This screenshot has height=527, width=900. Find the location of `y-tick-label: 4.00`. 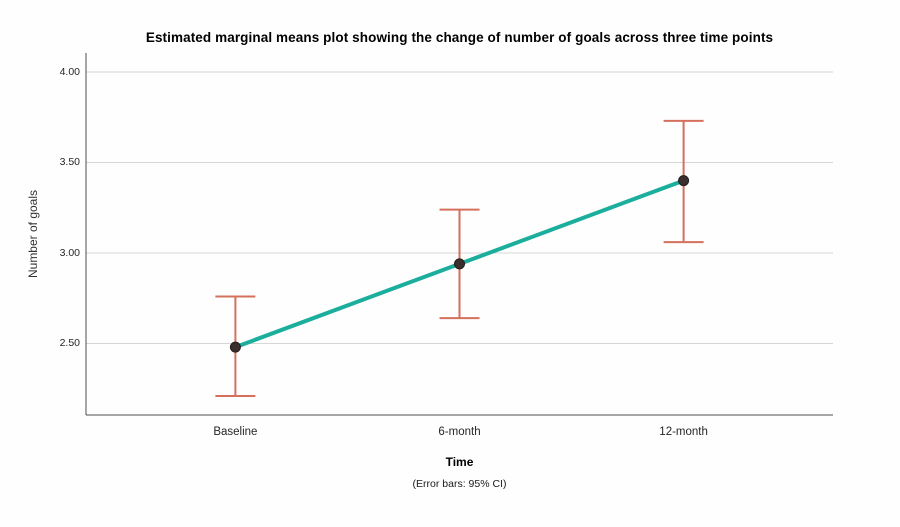

y-tick-label: 4.00 is located at coordinates (69, 71).